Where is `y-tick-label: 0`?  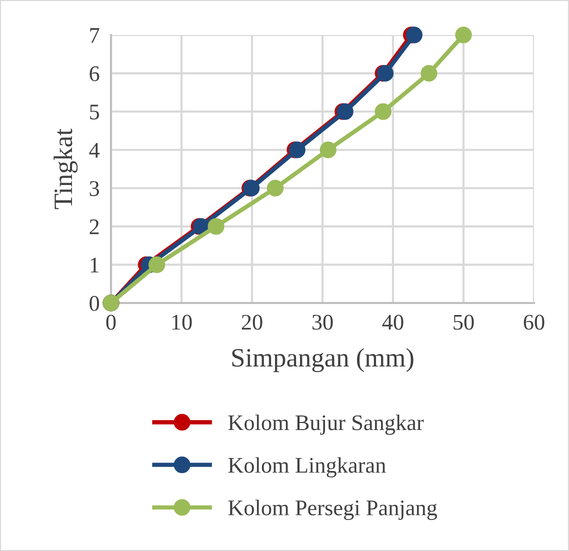
y-tick-label: 0 is located at coordinates (95, 303).